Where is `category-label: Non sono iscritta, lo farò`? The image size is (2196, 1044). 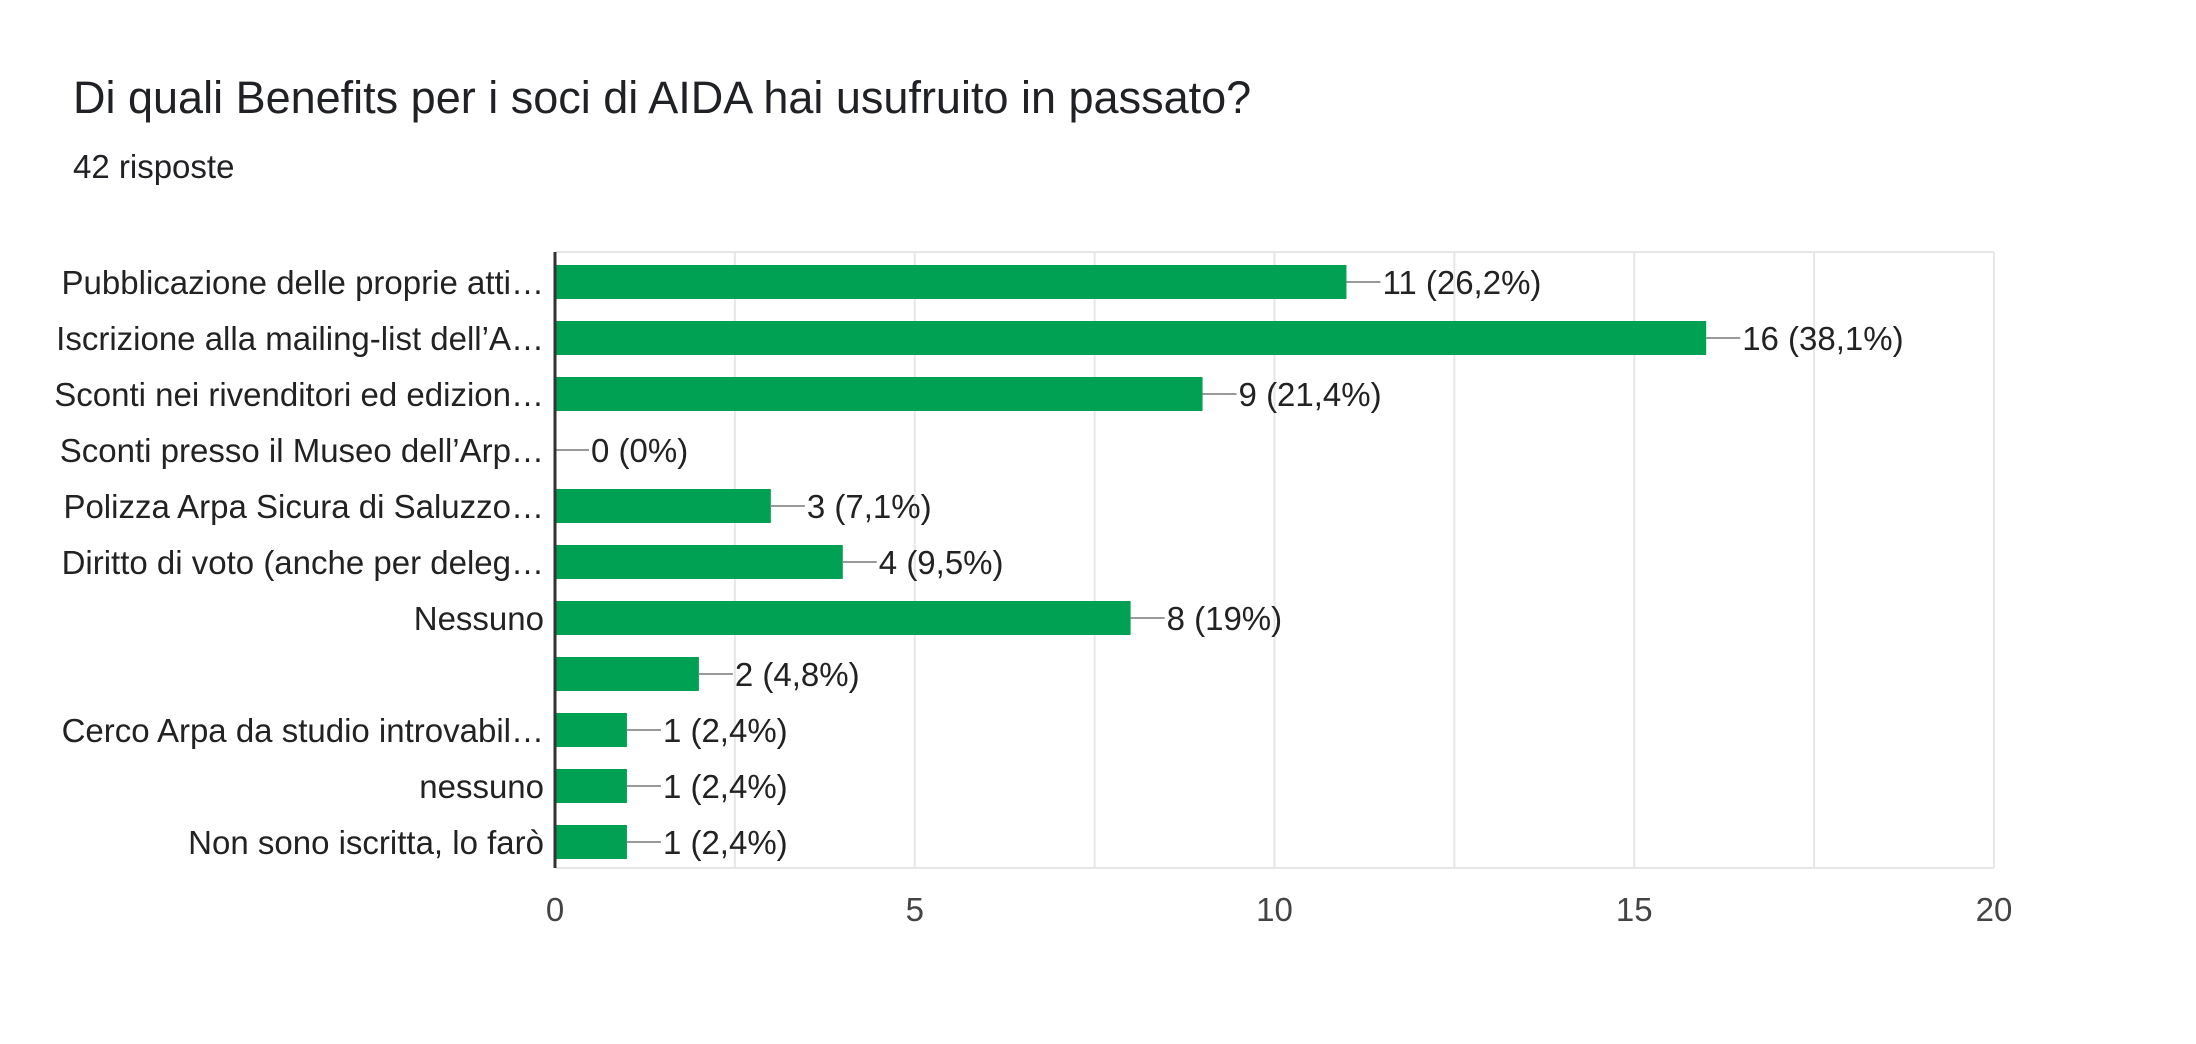
category-label: Non sono iscritta, lo farò is located at coordinates (366, 842).